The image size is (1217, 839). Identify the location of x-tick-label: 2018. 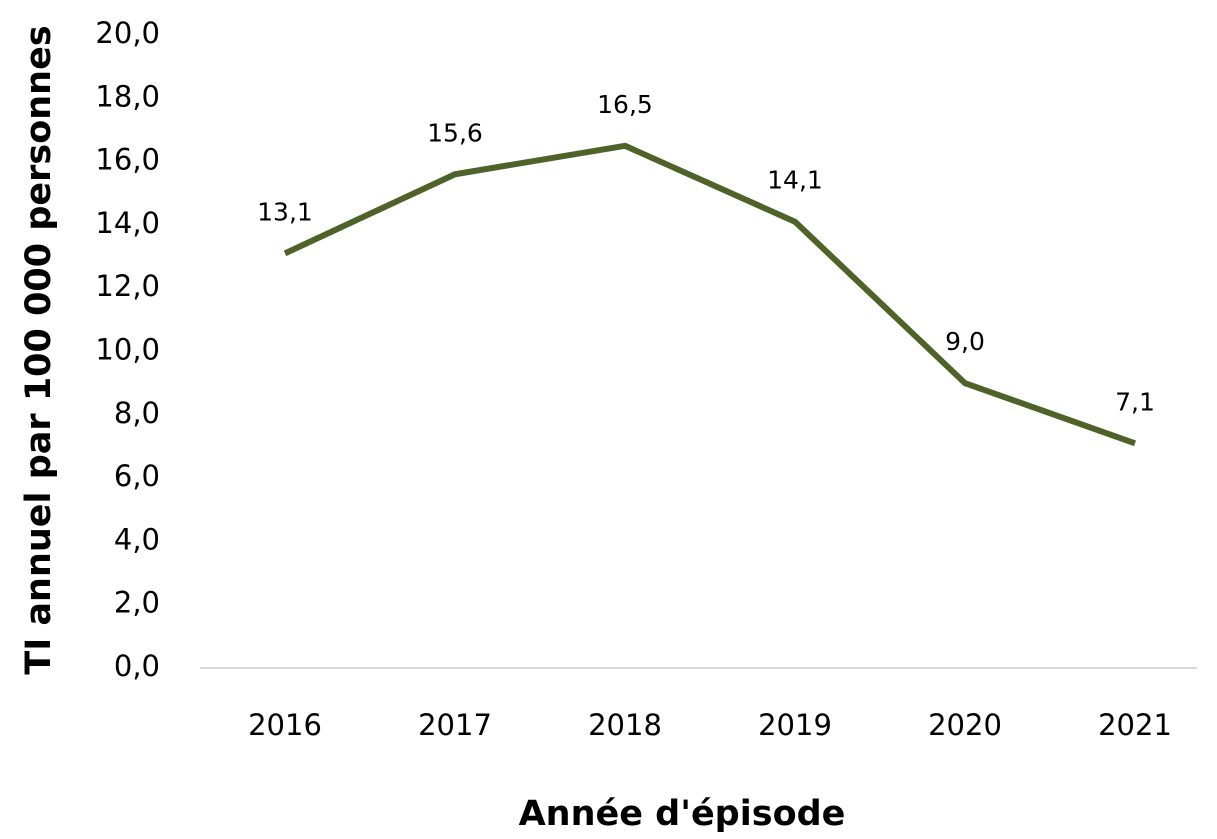
(625, 725).